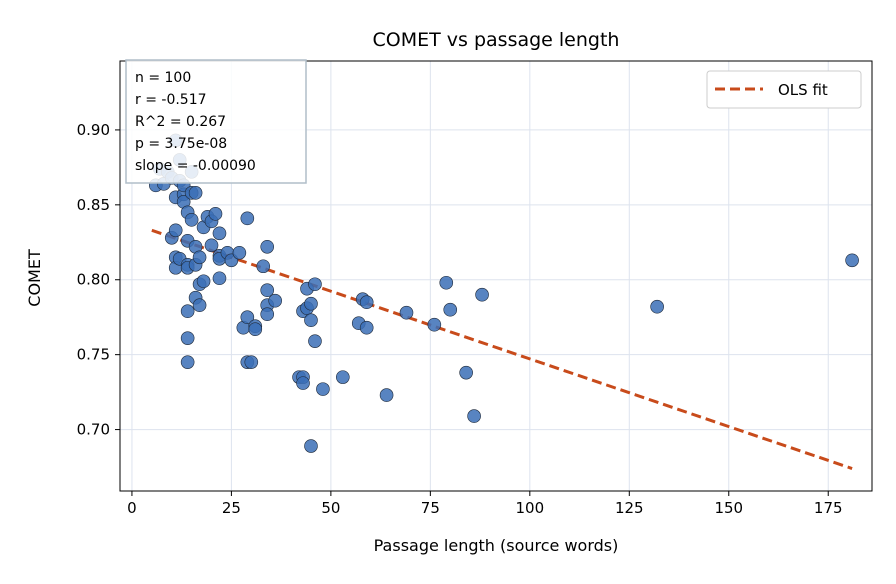 The image size is (896, 584). I want to click on x-tick-label: 25, so click(231, 508).